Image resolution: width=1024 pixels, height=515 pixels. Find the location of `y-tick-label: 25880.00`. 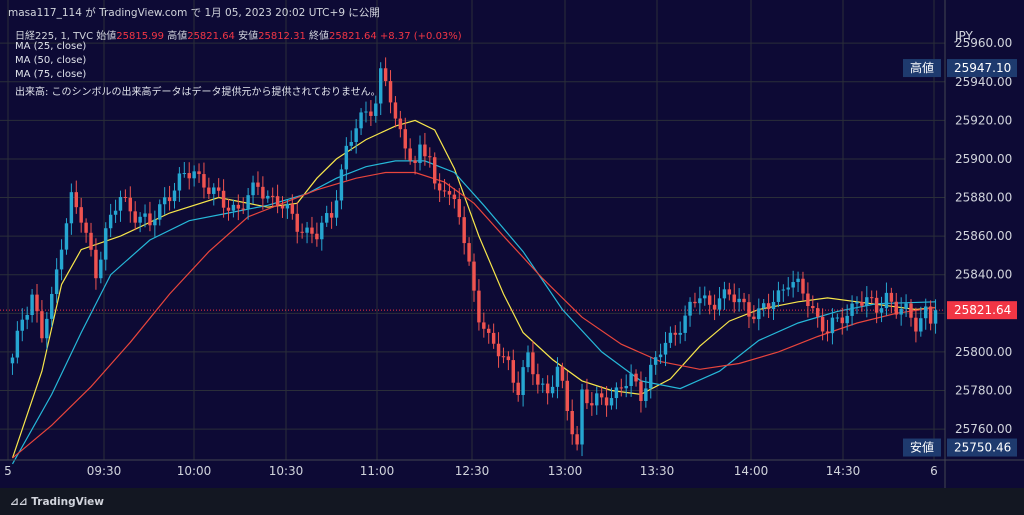

y-tick-label: 25880.00 is located at coordinates (983, 198).